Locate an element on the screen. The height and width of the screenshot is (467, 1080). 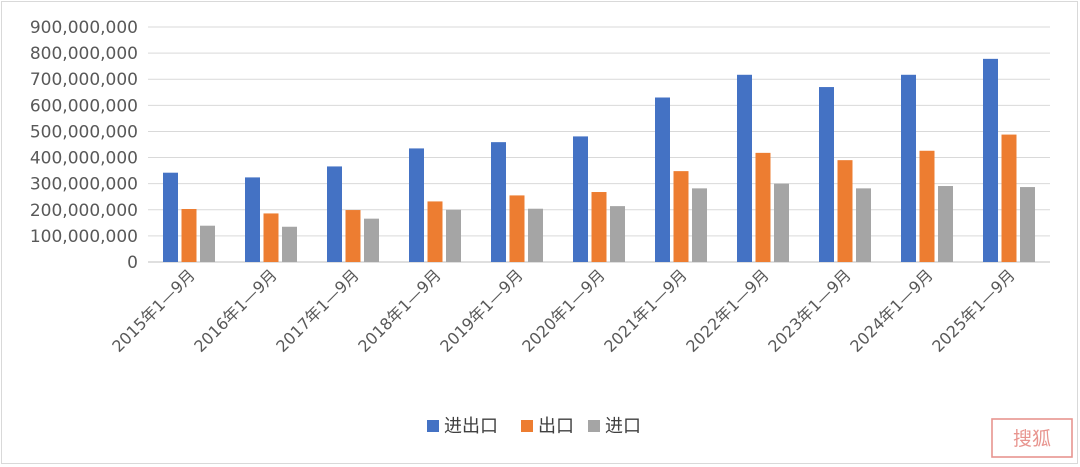
y-tick-label: 600,000,000 is located at coordinates (84, 106).